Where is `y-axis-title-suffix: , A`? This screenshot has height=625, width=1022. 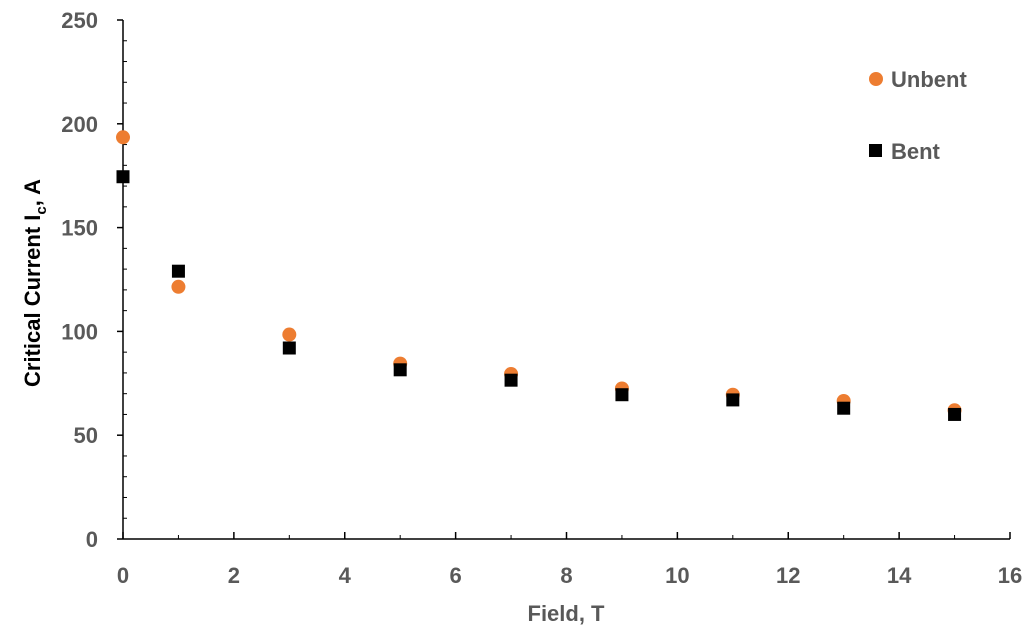 y-axis-title-suffix: , A is located at coordinates (32, 192).